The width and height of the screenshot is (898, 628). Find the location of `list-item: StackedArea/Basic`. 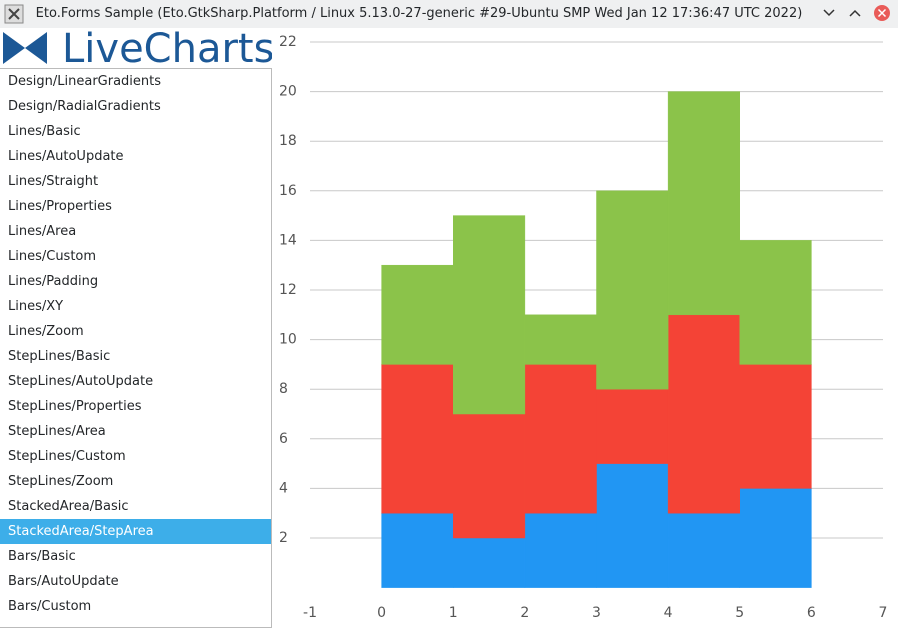

list-item: StackedArea/Basic is located at coordinates (68, 506).